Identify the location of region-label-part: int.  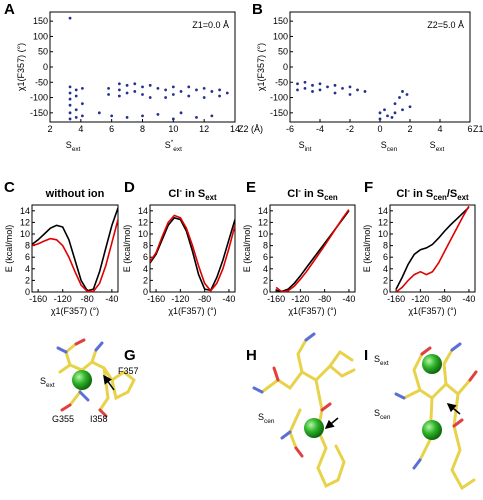
(308, 149).